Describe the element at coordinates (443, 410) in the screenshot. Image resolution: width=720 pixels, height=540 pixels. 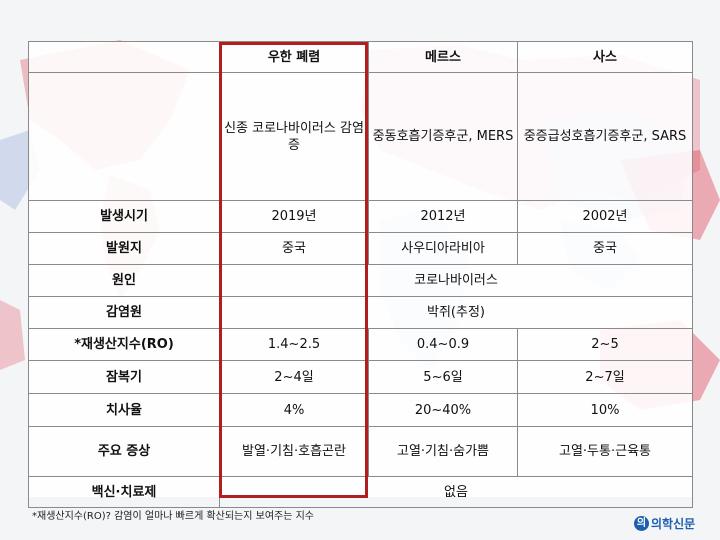
I see `cell-fatality-mers: 20~40%` at that location.